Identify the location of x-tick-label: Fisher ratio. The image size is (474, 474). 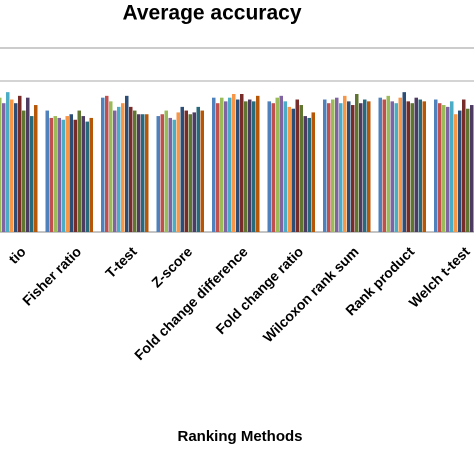
(51, 275).